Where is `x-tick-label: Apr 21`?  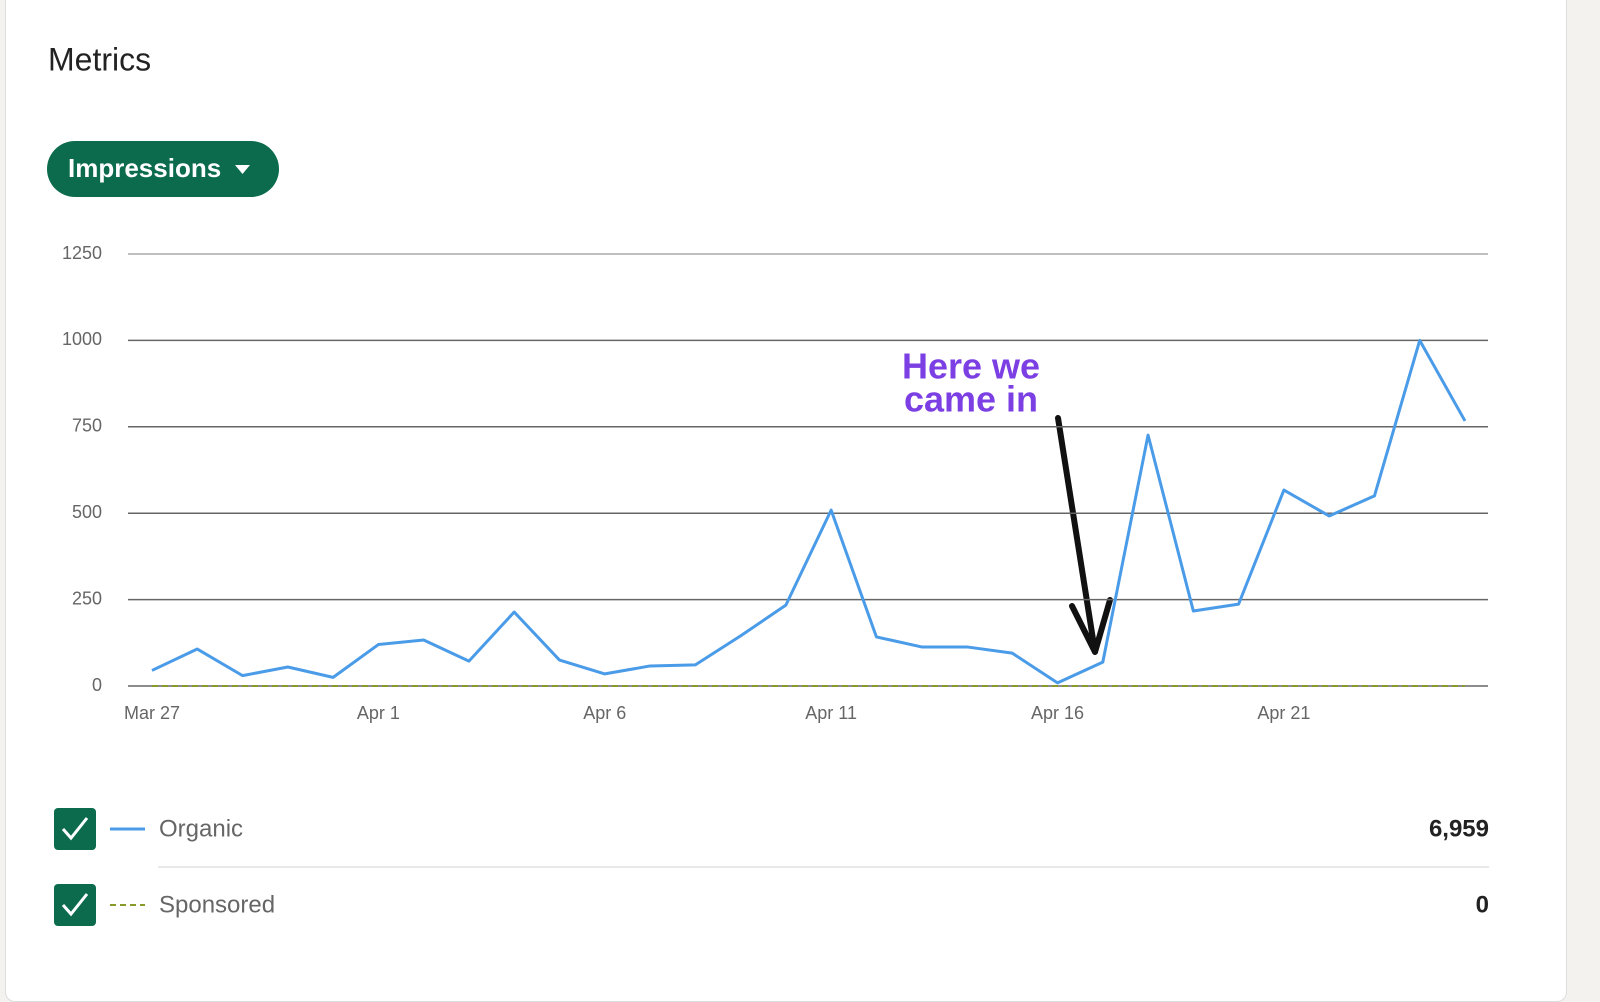
x-tick-label: Apr 21 is located at coordinates (1283, 713).